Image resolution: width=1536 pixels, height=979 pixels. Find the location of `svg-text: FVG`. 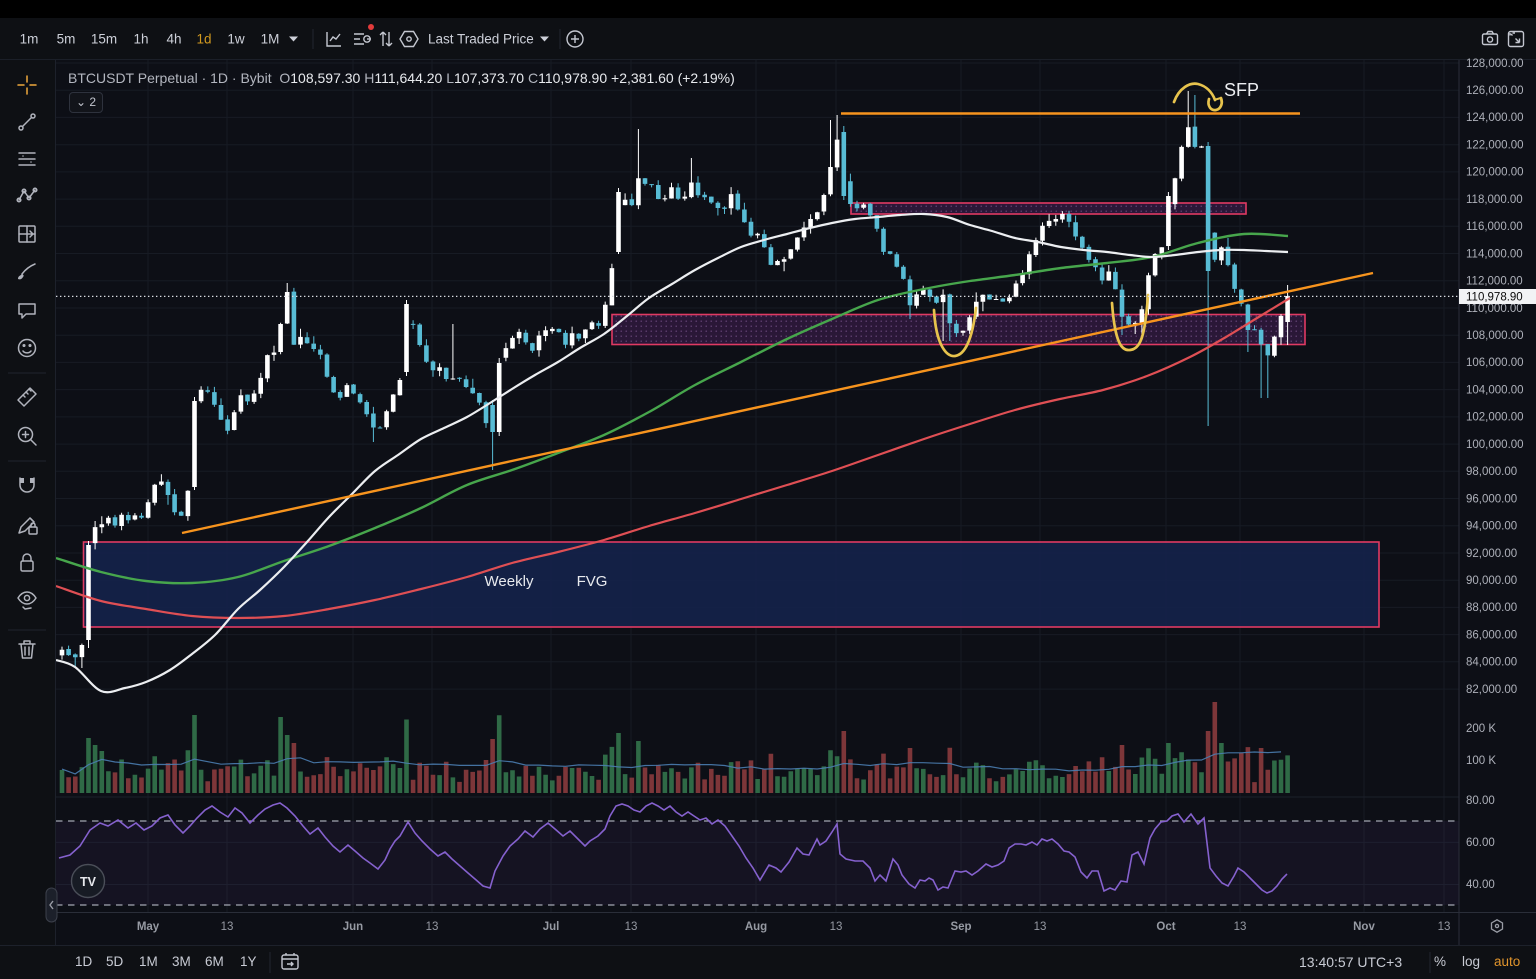

svg-text: FVG is located at coordinates (592, 581).